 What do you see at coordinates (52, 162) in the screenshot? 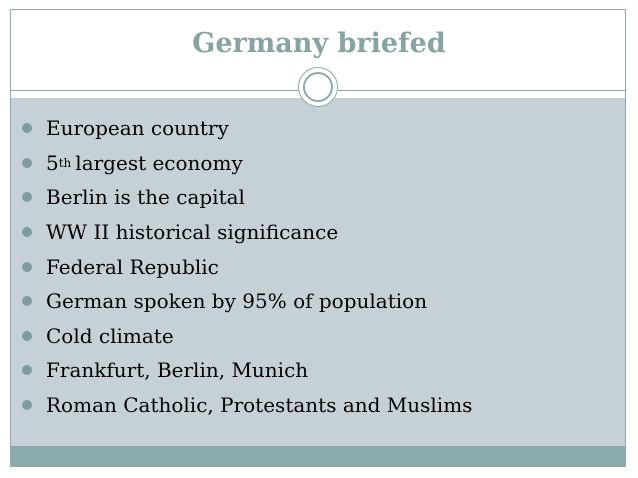
I see `bullet-rank-number: 5` at bounding box center [52, 162].